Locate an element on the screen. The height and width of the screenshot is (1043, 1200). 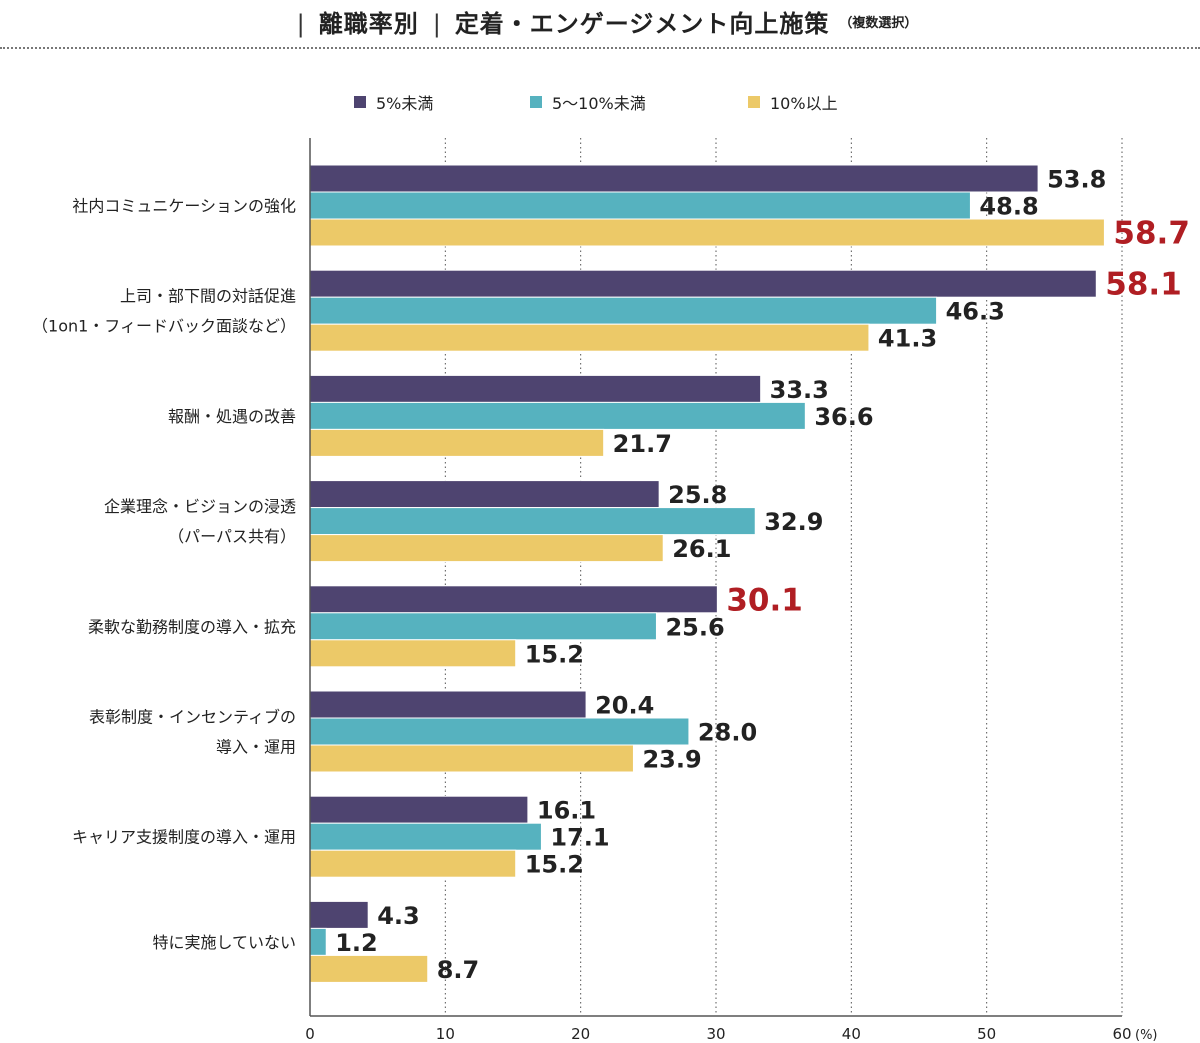
title-left-bar: | is located at coordinates (300, 24).